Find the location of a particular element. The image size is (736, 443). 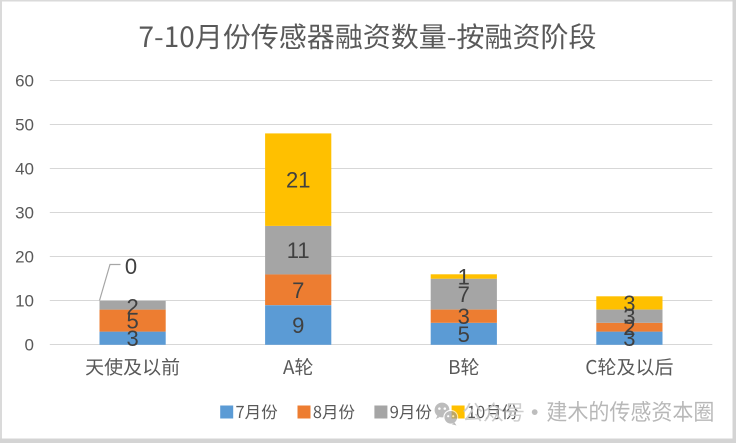

svg-text: 11 is located at coordinates (298, 250).